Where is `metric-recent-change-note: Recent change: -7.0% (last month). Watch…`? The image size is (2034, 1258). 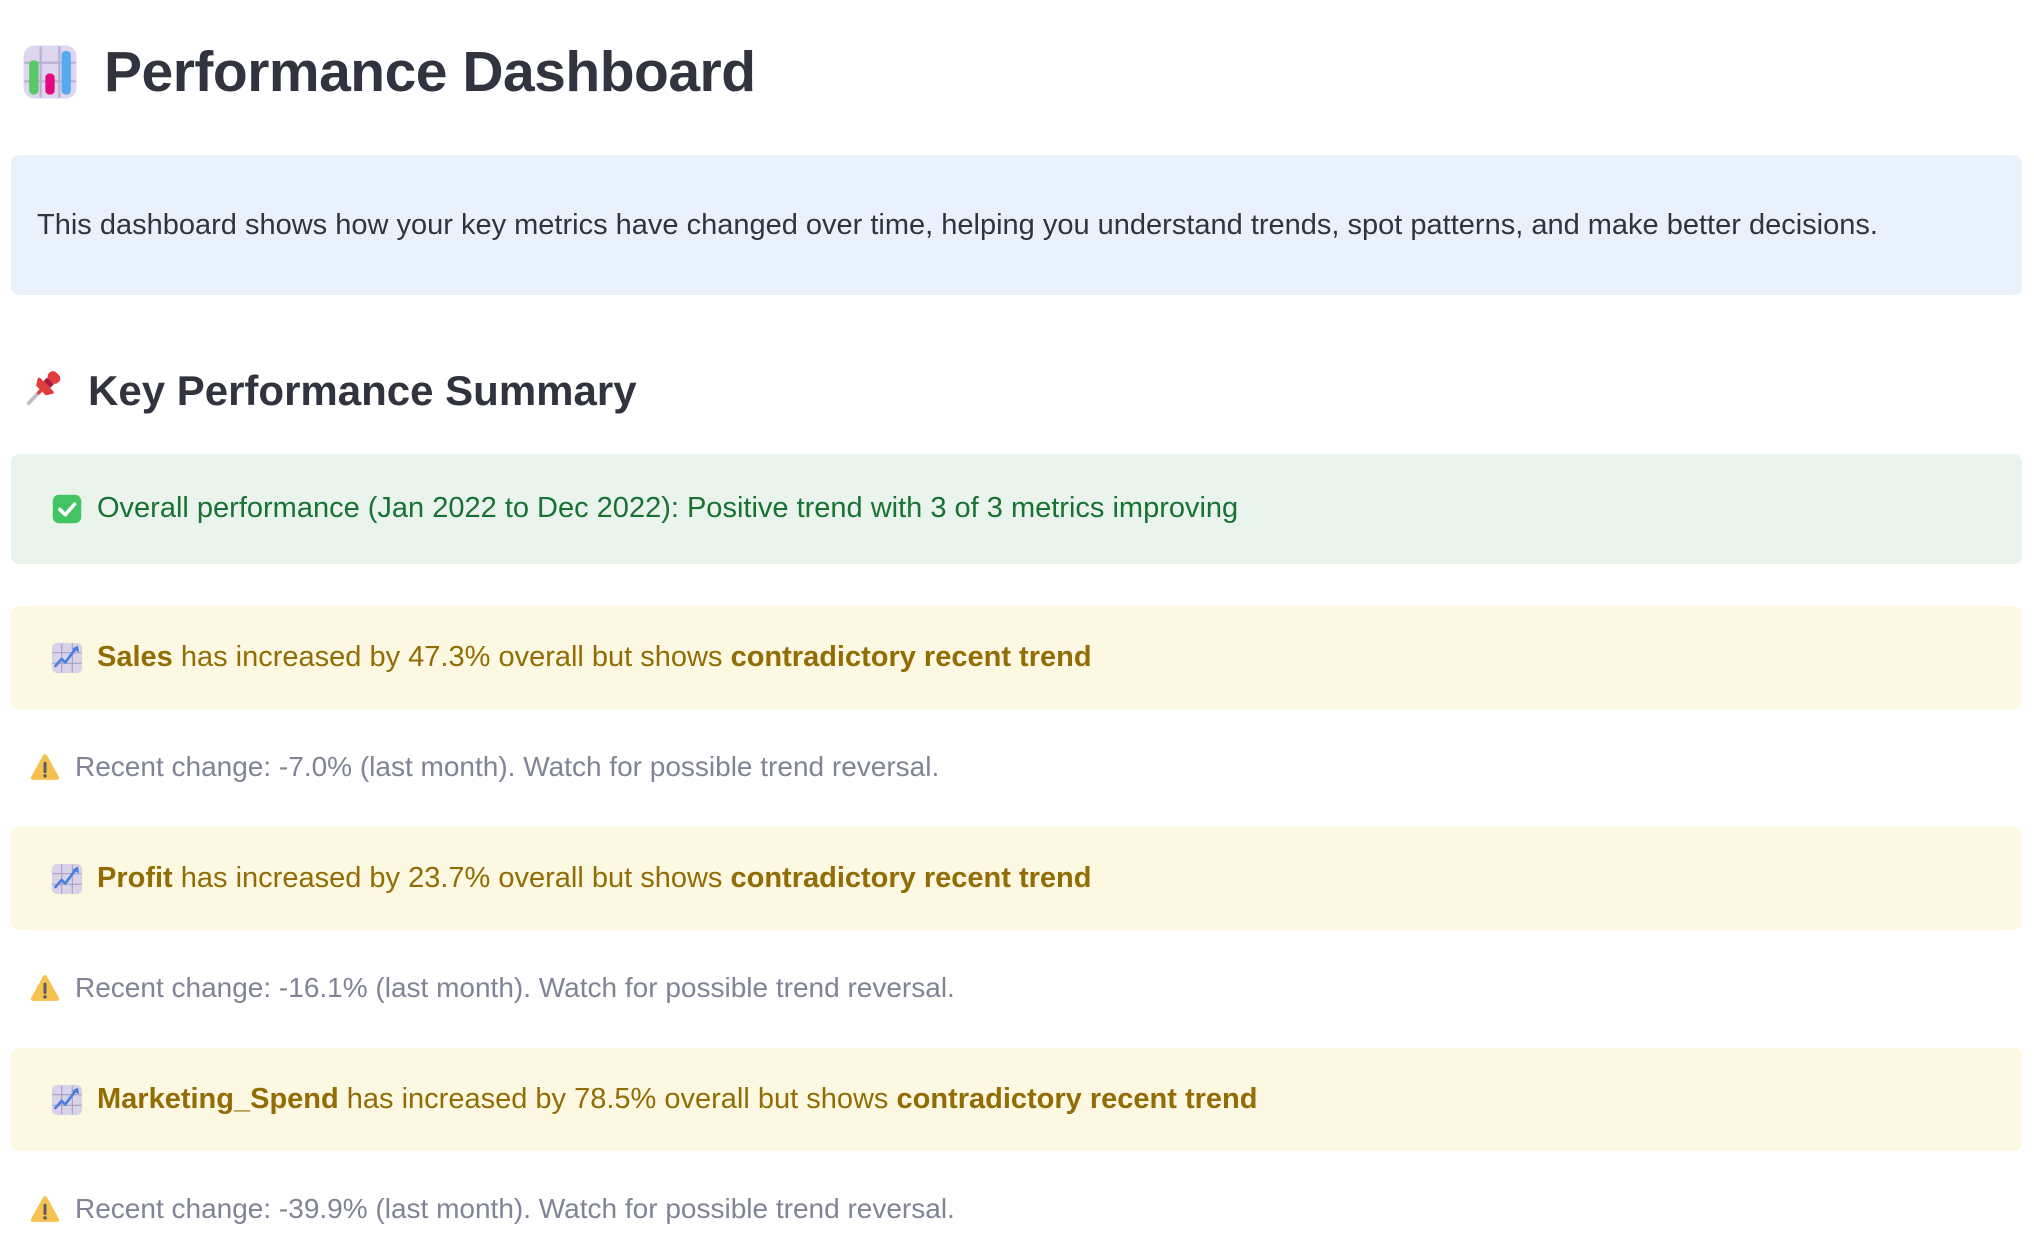 metric-recent-change-note: Recent change: -7.0% (last month). Watch… is located at coordinates (1016, 767).